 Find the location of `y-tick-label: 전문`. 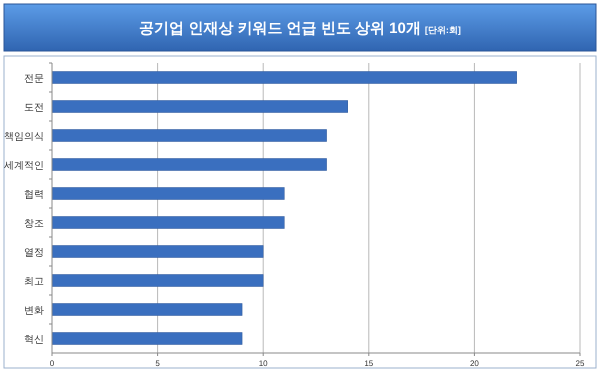

y-tick-label: 전문 is located at coordinates (34, 79).